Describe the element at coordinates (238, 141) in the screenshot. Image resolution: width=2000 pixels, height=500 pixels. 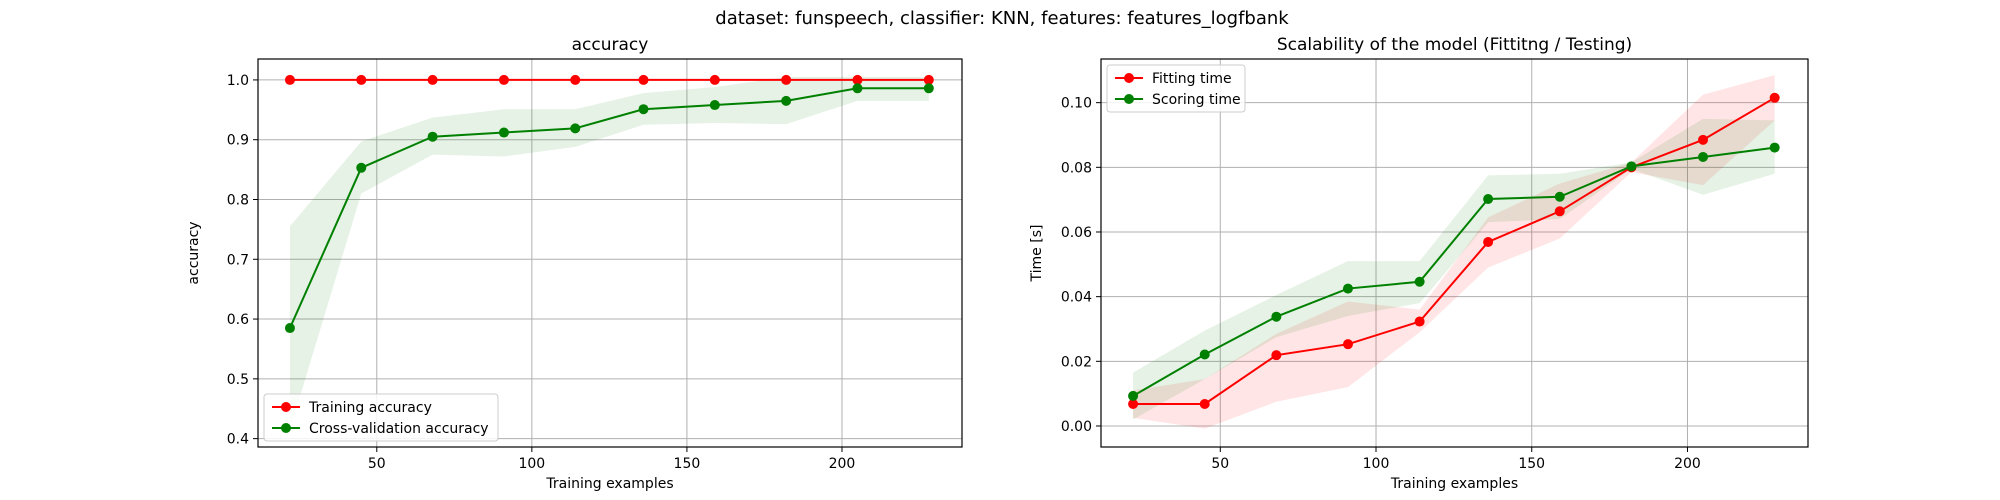
I see `y-tick-label: 0.9` at that location.